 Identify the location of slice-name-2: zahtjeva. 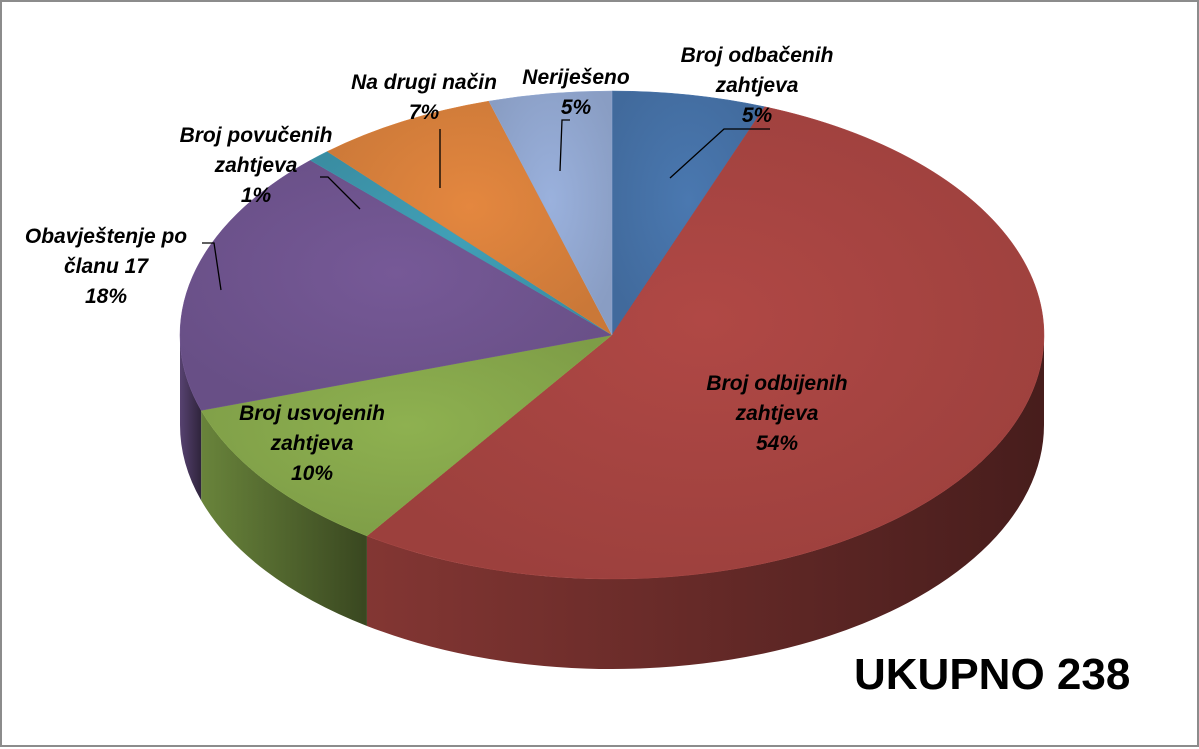
(312, 443).